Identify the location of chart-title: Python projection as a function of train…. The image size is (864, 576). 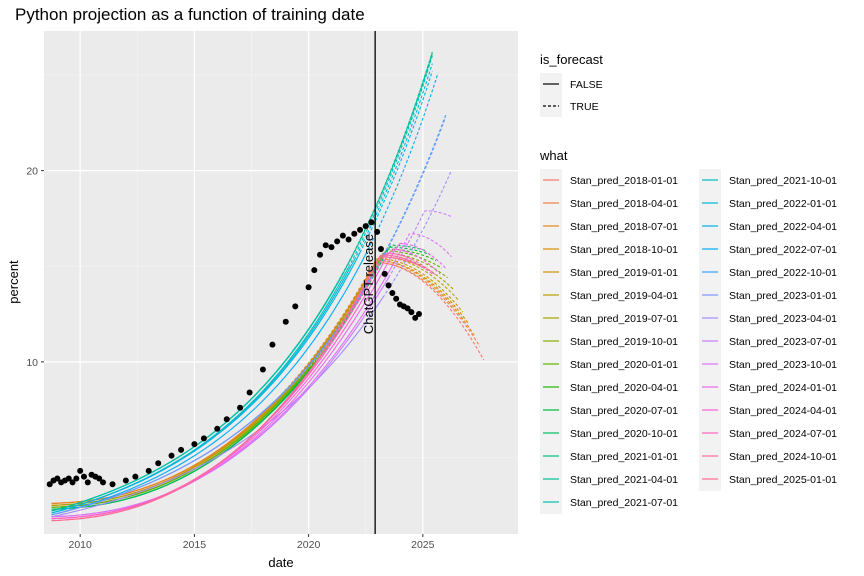
(190, 14).